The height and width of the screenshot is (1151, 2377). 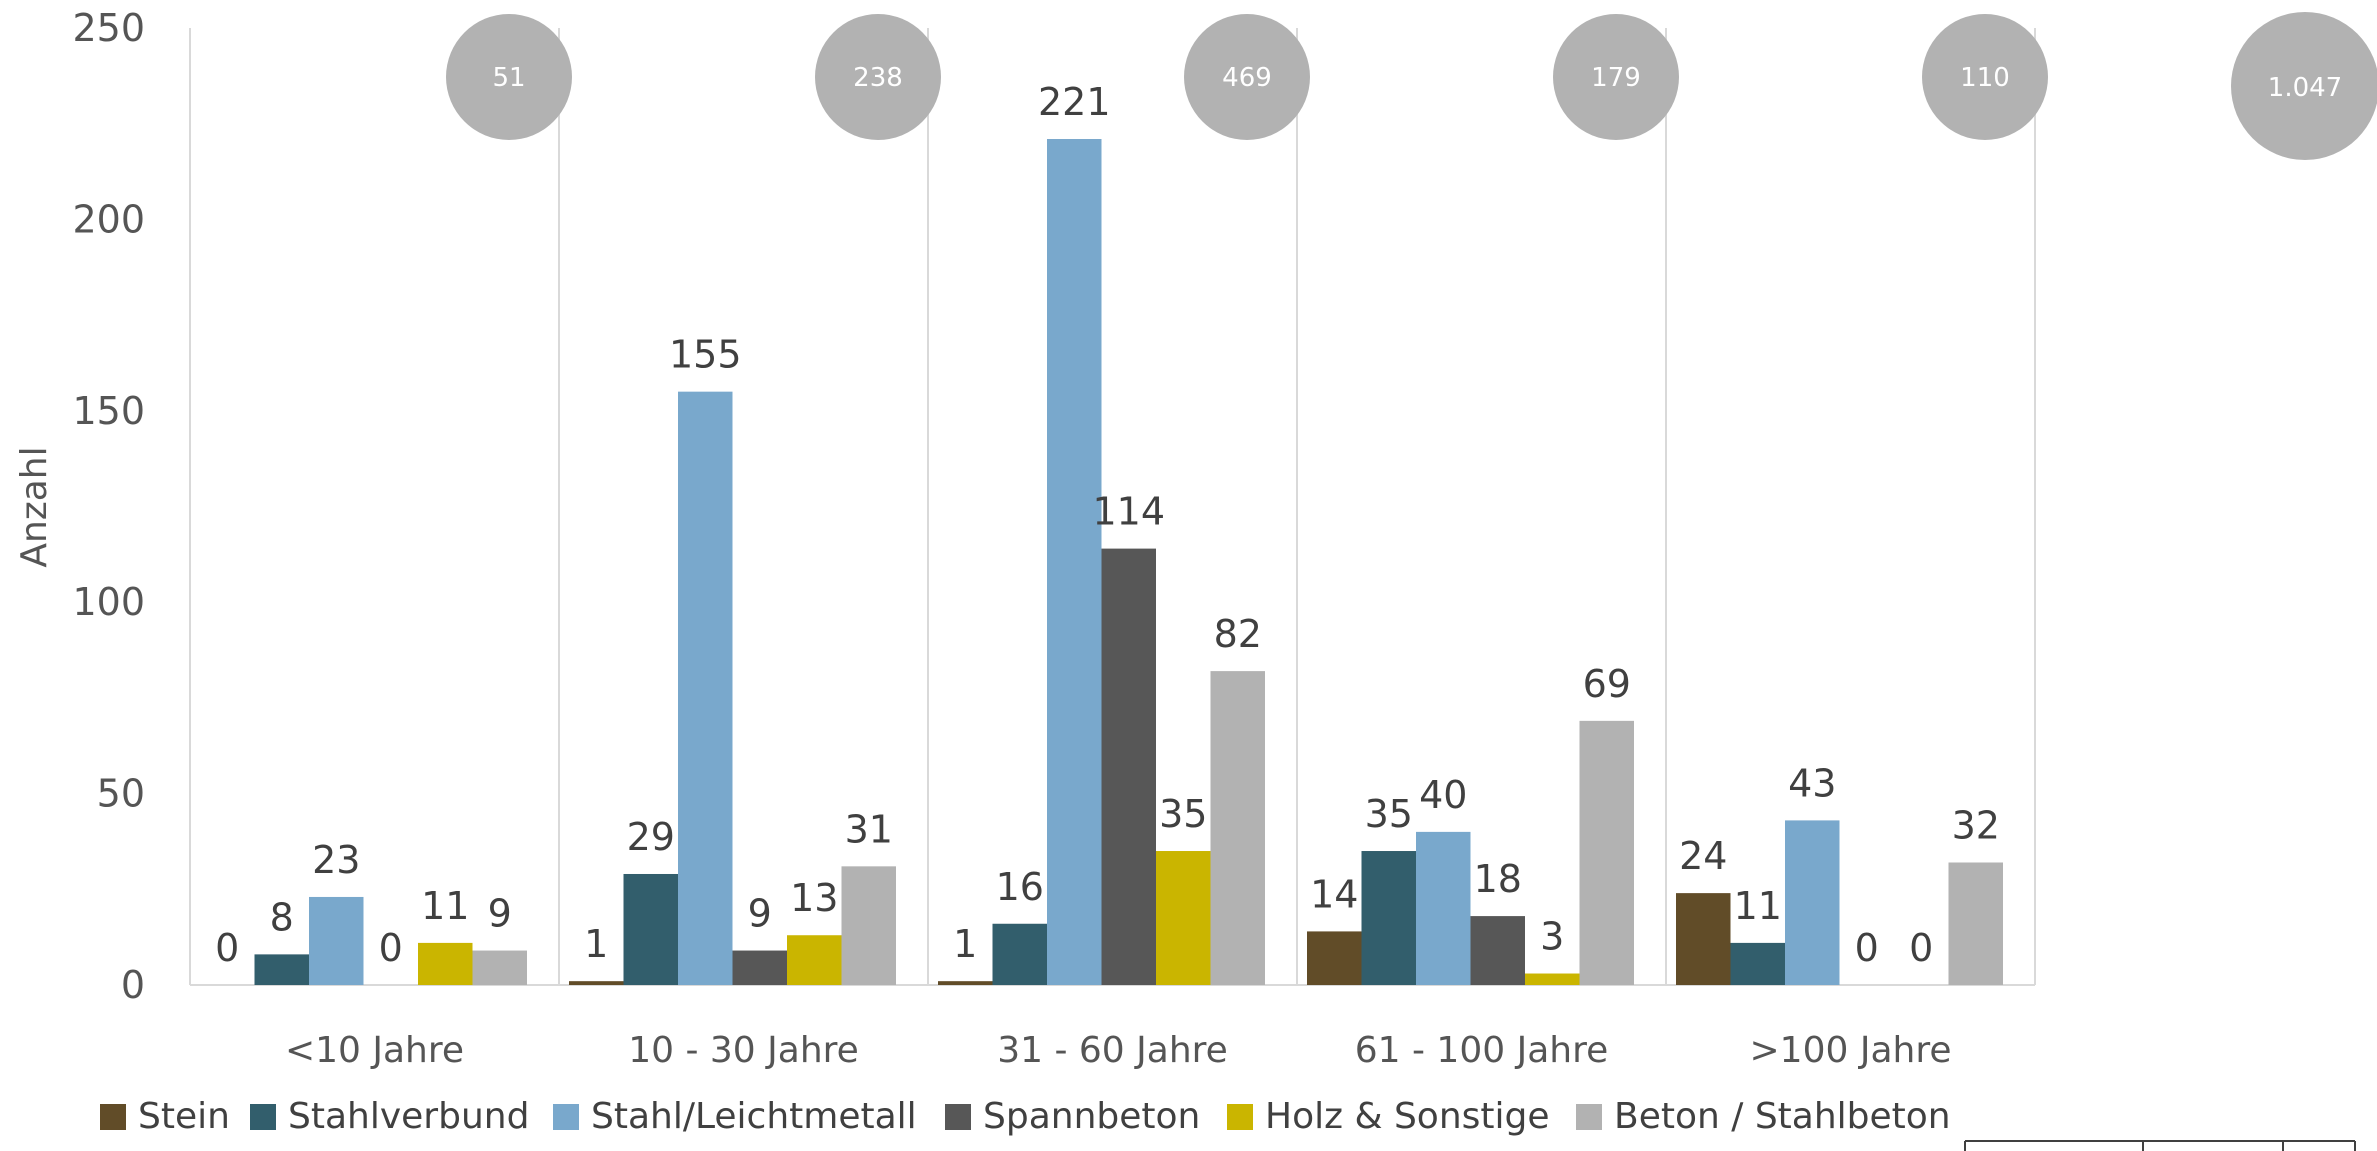 I want to click on y-axis-title: Anzahl, so click(x=34, y=506).